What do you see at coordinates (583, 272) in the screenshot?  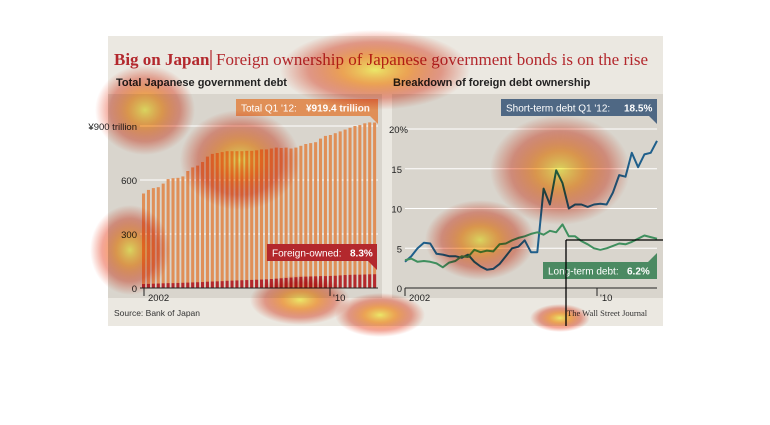 I see `long-term-callout-label: Long-term debt:` at bounding box center [583, 272].